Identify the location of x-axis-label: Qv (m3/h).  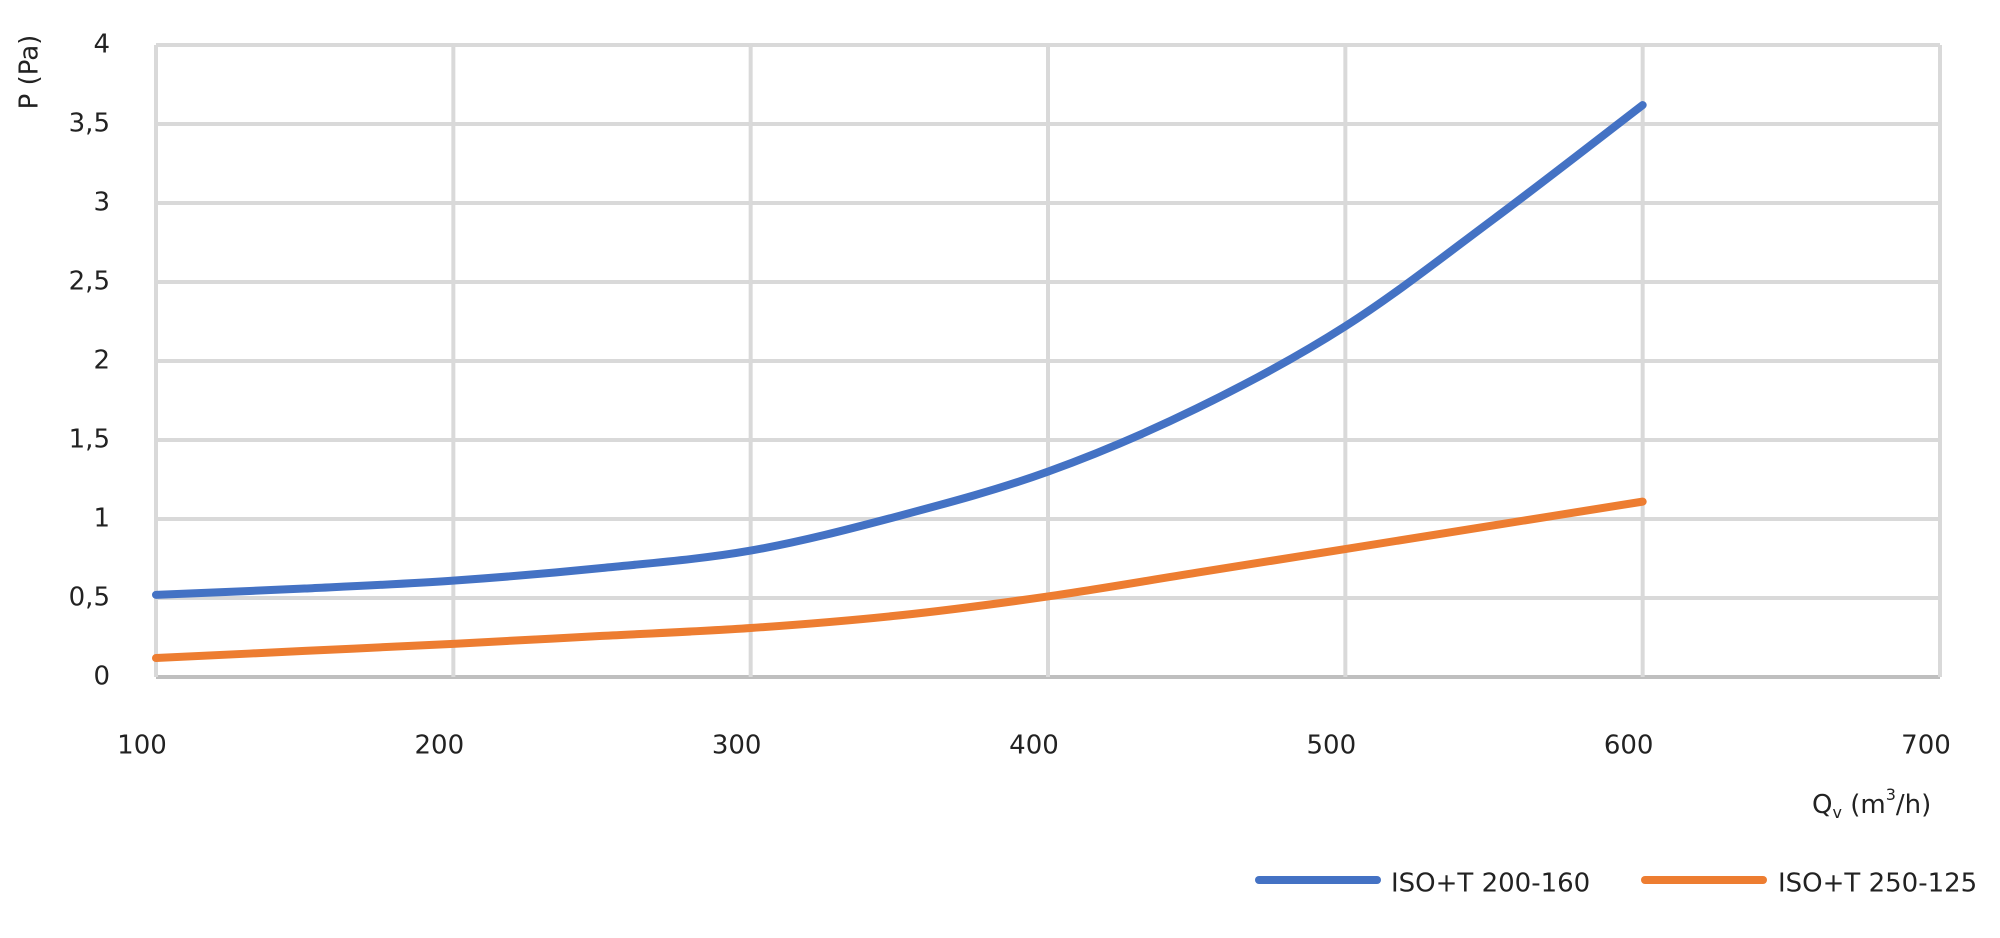
(1871, 803).